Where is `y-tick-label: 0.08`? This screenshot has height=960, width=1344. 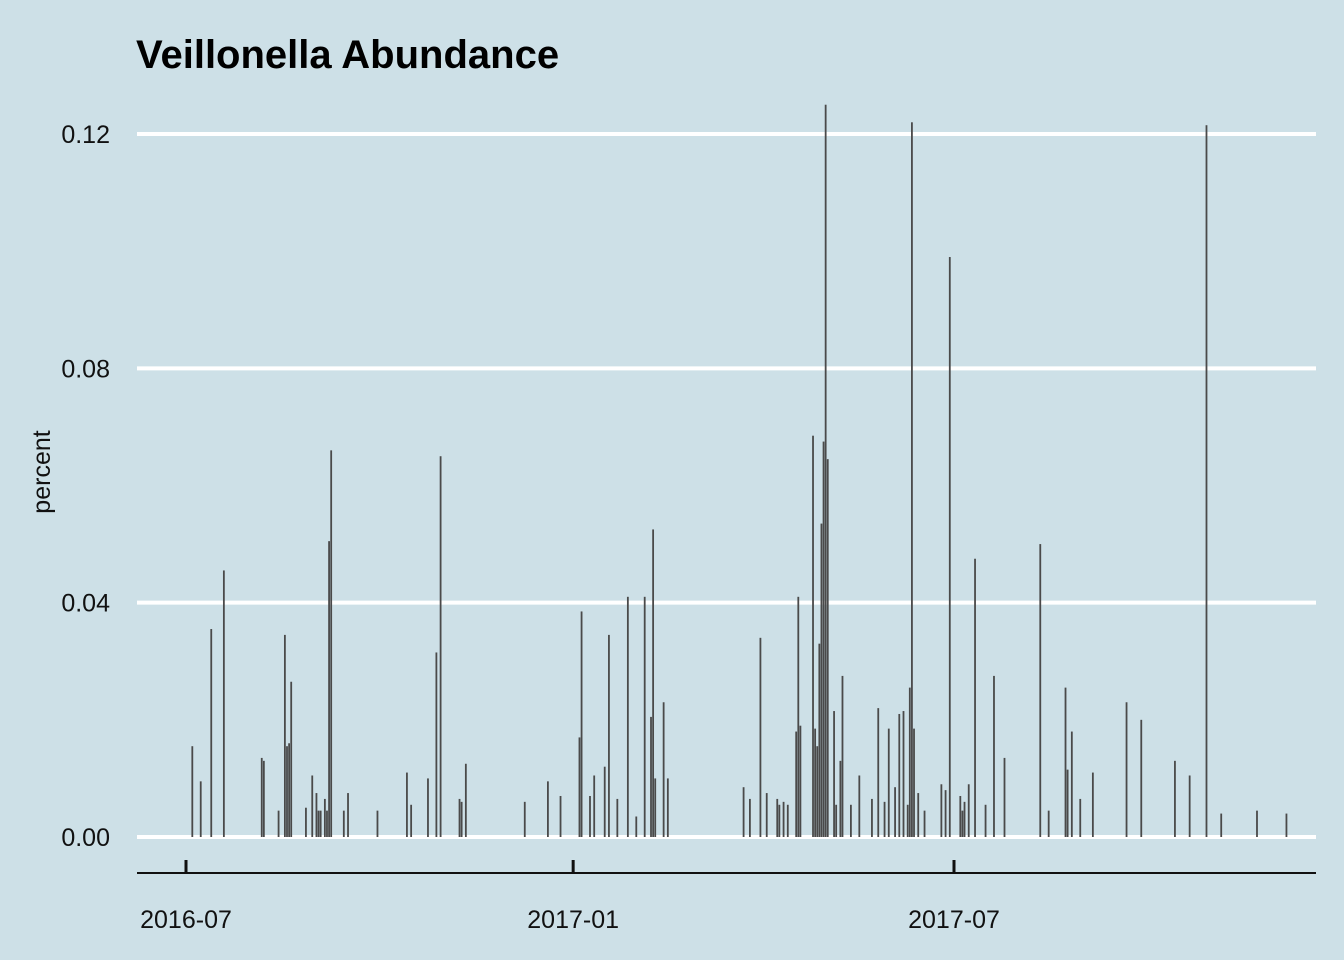
y-tick-label: 0.08 is located at coordinates (85, 369).